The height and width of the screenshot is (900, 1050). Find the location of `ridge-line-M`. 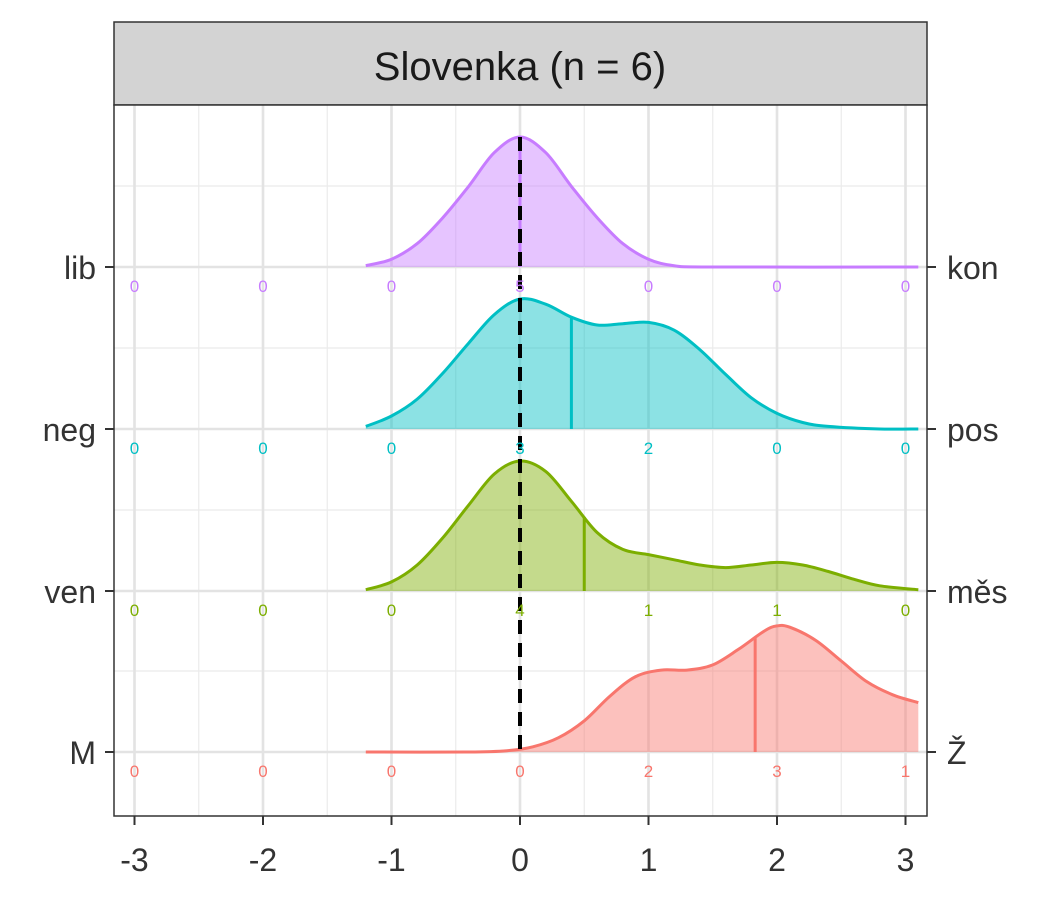

ridge-line-M is located at coordinates (642, 688).